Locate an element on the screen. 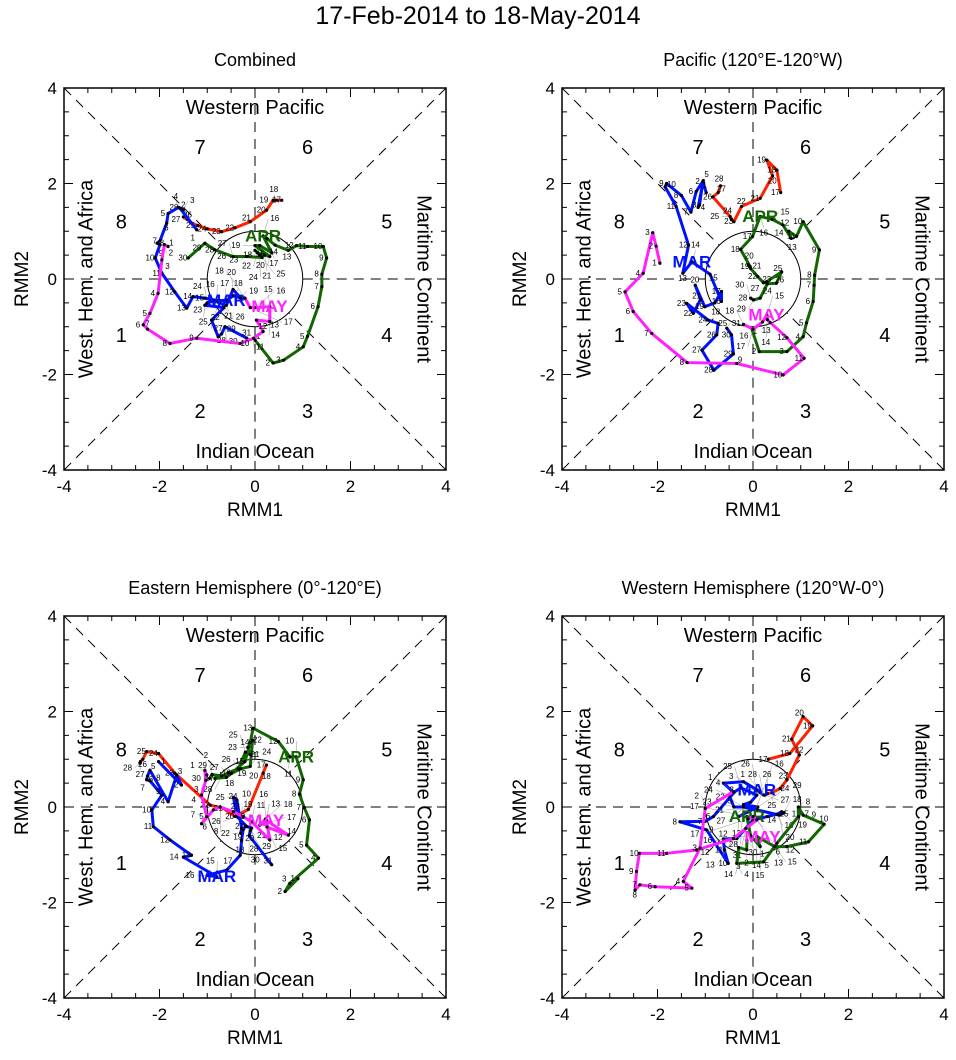  day-label: 3 is located at coordinates (694, 204).